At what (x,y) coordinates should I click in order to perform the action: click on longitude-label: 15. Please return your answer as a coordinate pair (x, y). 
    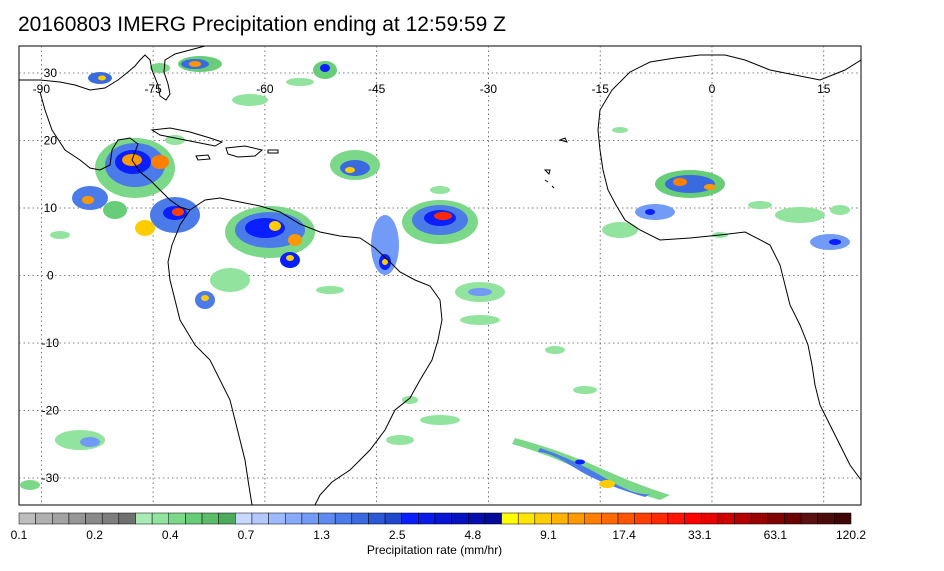
    Looking at the image, I should click on (824, 89).